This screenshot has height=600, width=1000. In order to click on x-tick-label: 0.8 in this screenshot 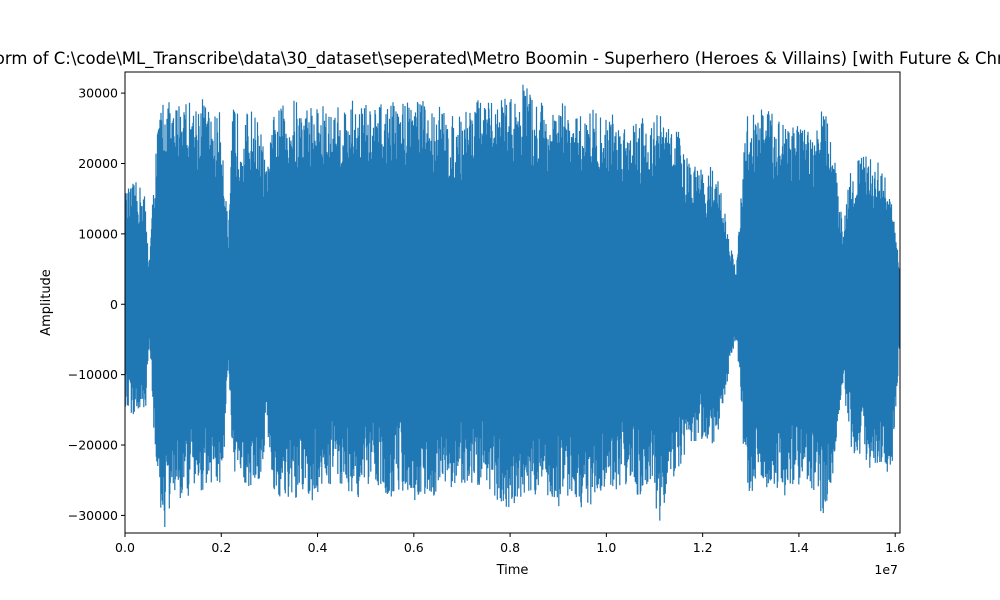, I will do `click(510, 547)`.